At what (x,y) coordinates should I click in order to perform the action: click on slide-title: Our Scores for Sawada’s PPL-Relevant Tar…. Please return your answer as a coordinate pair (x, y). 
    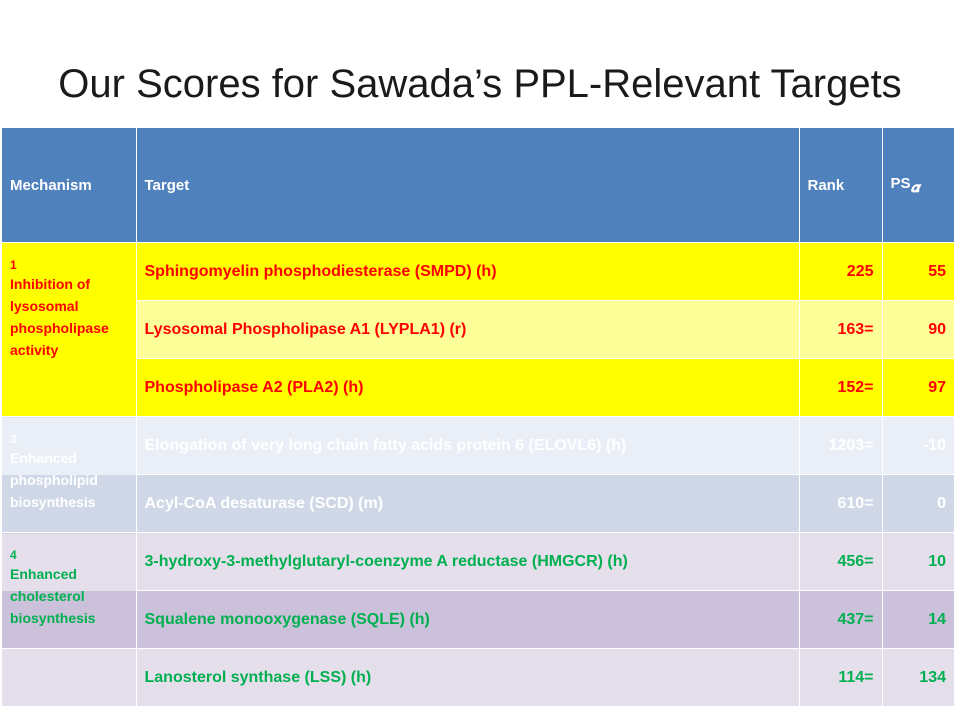
    Looking at the image, I should click on (480, 84).